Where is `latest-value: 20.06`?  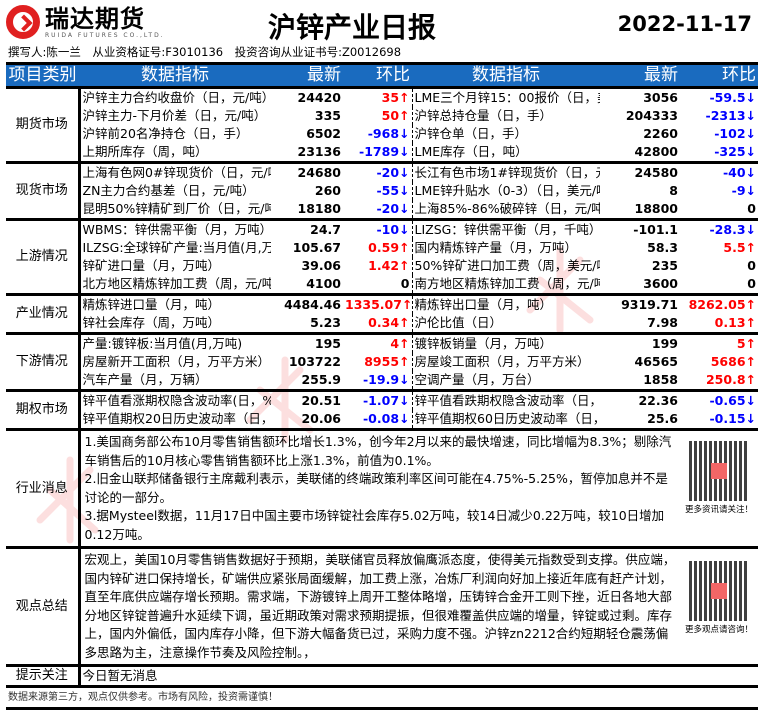
latest-value: 20.06 is located at coordinates (321, 418).